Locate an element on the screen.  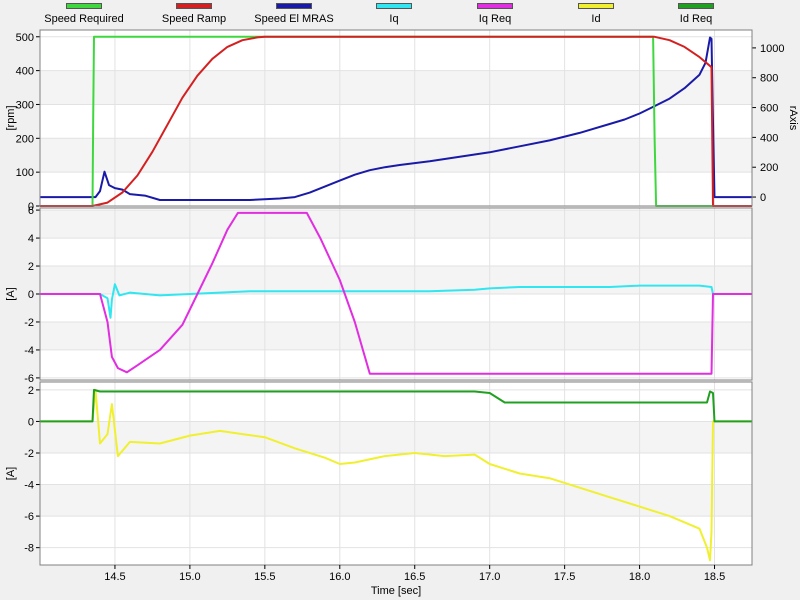
series-id-req is located at coordinates (396, 405).